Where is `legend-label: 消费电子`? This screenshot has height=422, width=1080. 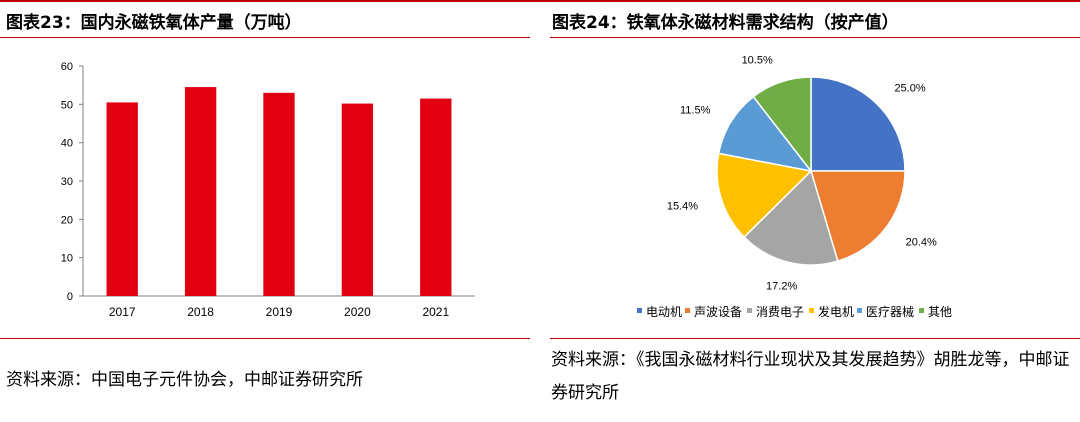
legend-label: 消费电子 is located at coordinates (780, 312).